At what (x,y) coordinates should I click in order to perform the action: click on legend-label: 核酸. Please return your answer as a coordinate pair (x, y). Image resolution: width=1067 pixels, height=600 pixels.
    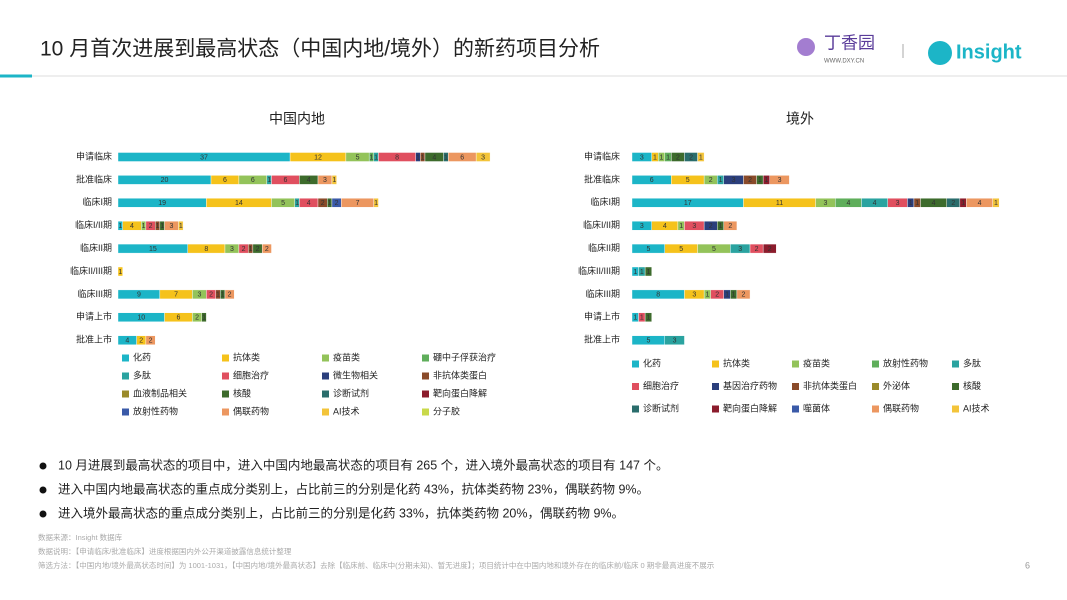
    Looking at the image, I should click on (972, 385).